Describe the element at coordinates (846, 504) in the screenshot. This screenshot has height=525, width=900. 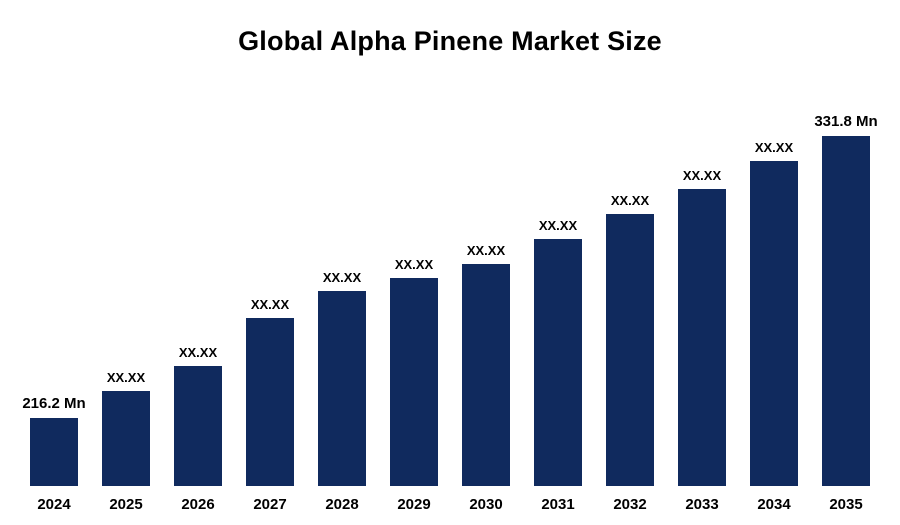
I see `x-axis-tick-label: 2035` at that location.